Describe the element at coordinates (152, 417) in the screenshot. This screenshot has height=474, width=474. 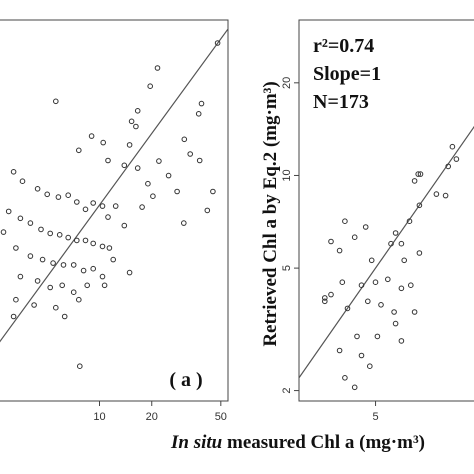
I see `x-tick-label: 20` at that location.